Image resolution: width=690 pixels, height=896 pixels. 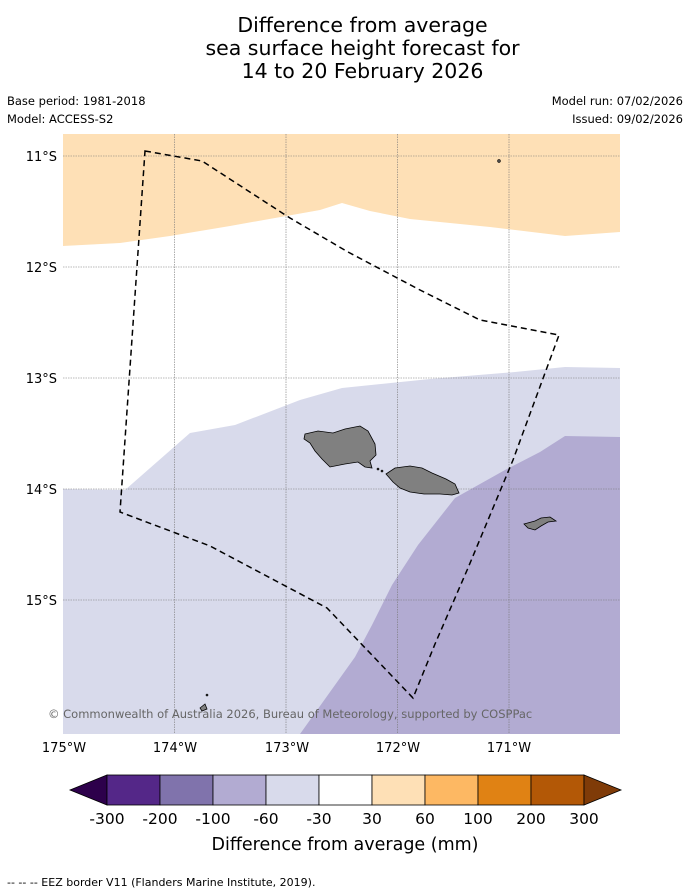 What do you see at coordinates (627, 119) in the screenshot?
I see `issued-date: Issued: 09/02/2026` at bounding box center [627, 119].